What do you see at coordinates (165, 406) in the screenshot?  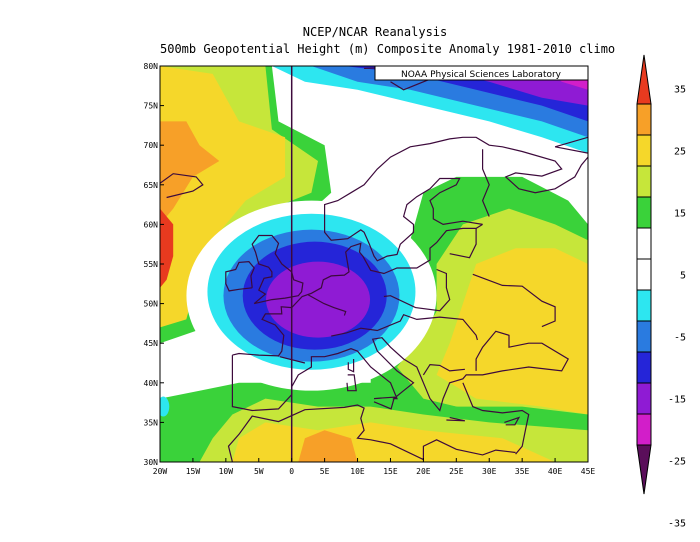 I see `anomaly-small-minus5` at bounding box center [165, 406].